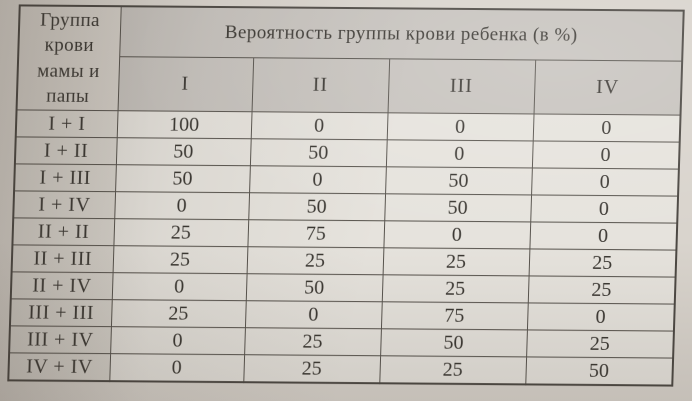  Describe the element at coordinates (320, 85) in the screenshot. I see `col-header-II: II` at that location.